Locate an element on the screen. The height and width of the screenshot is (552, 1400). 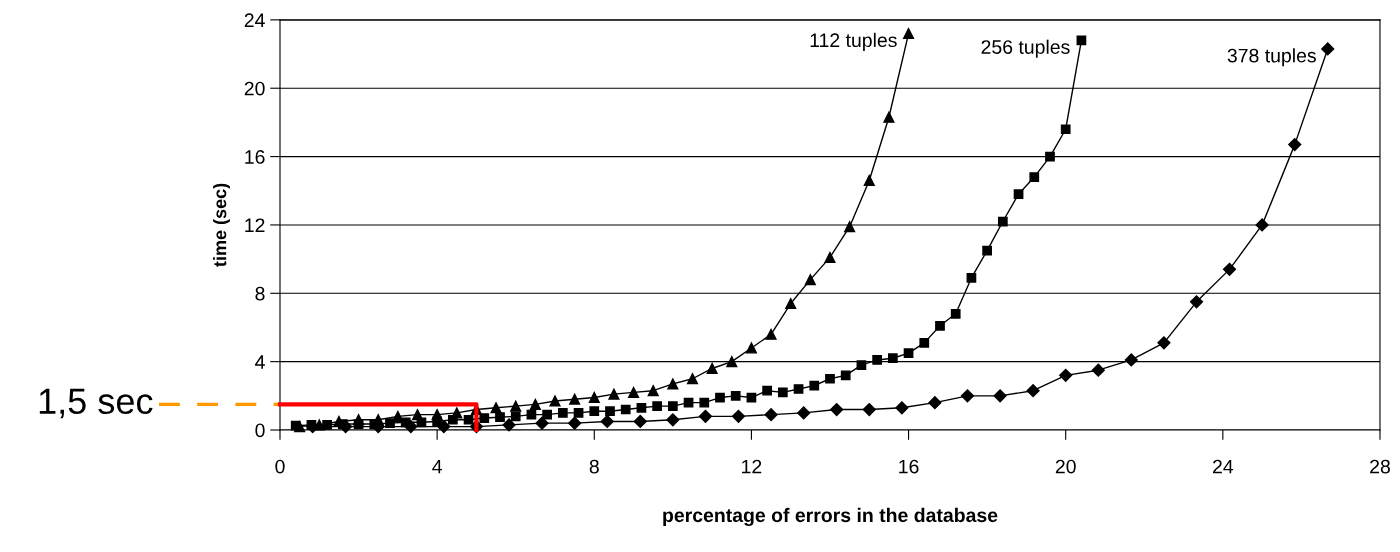
y-tick-label: 8 is located at coordinates (260, 293).